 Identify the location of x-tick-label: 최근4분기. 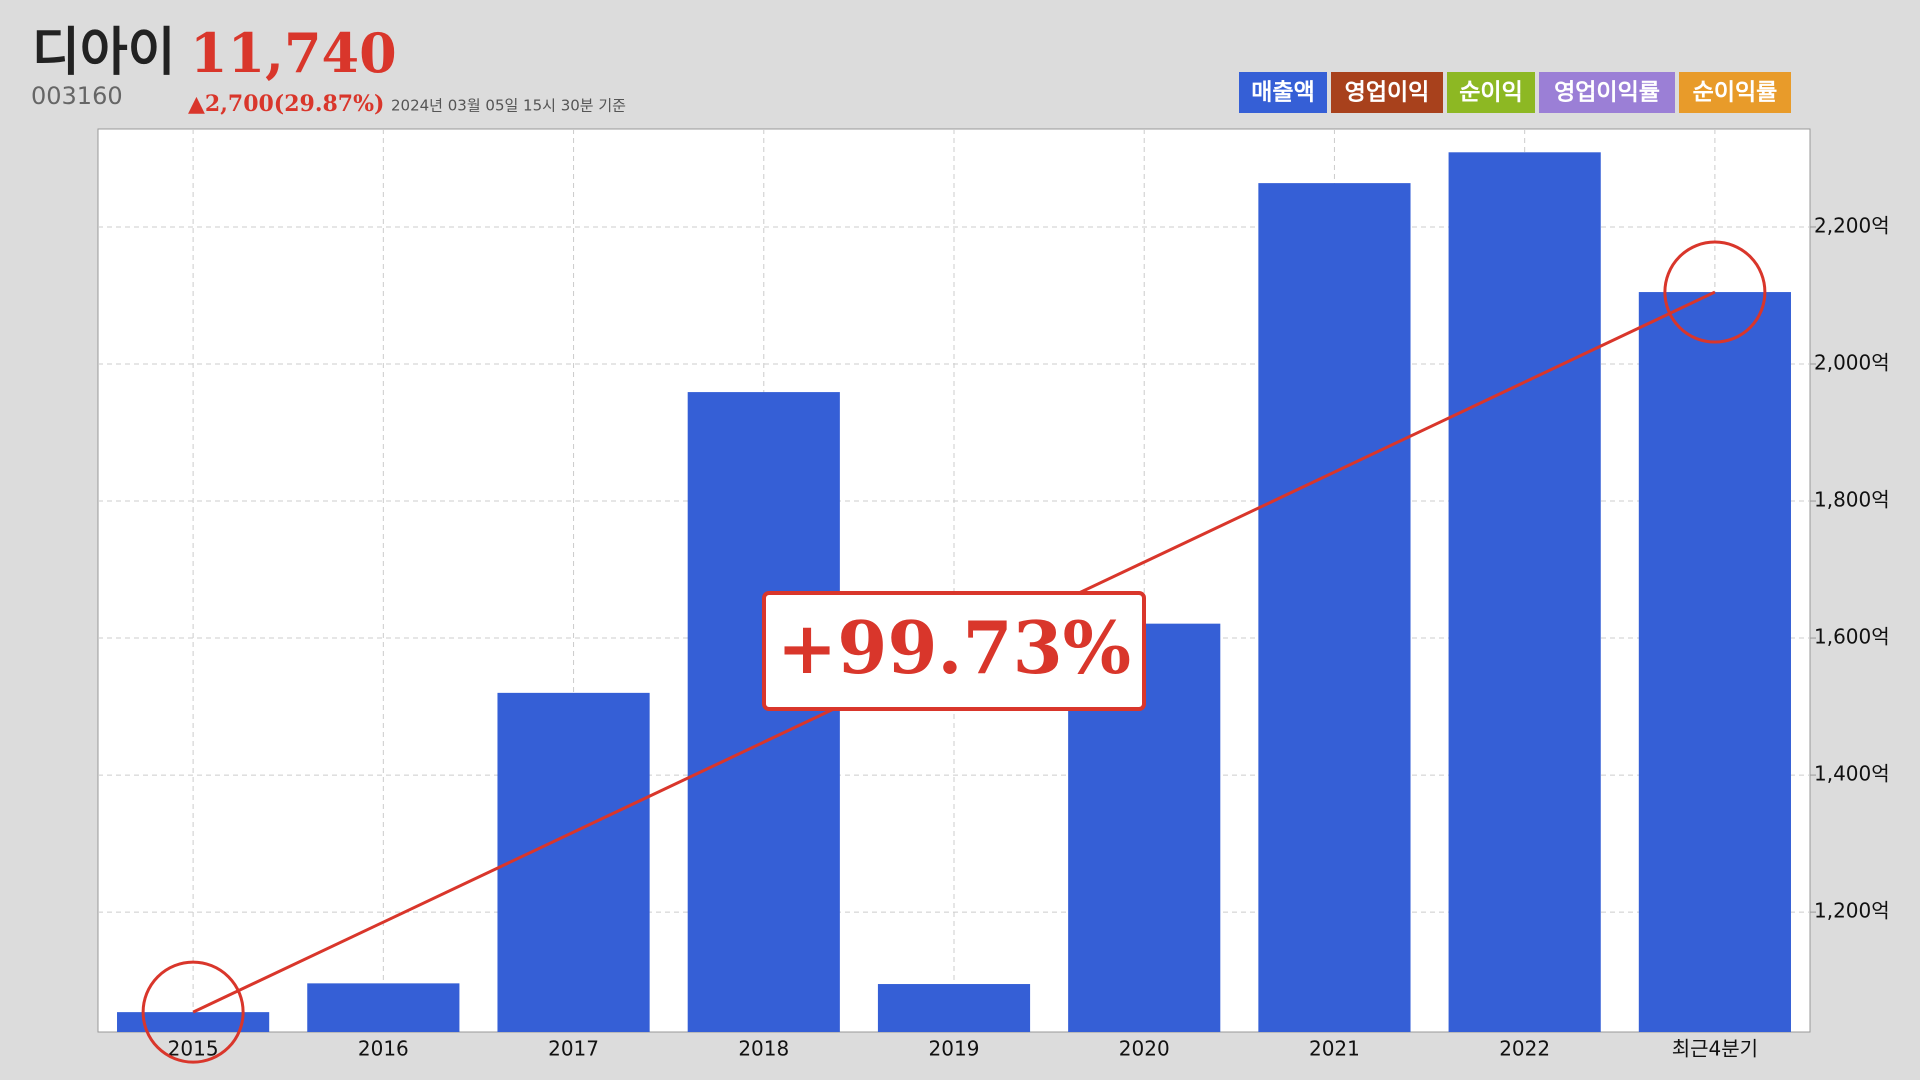
(1715, 1049).